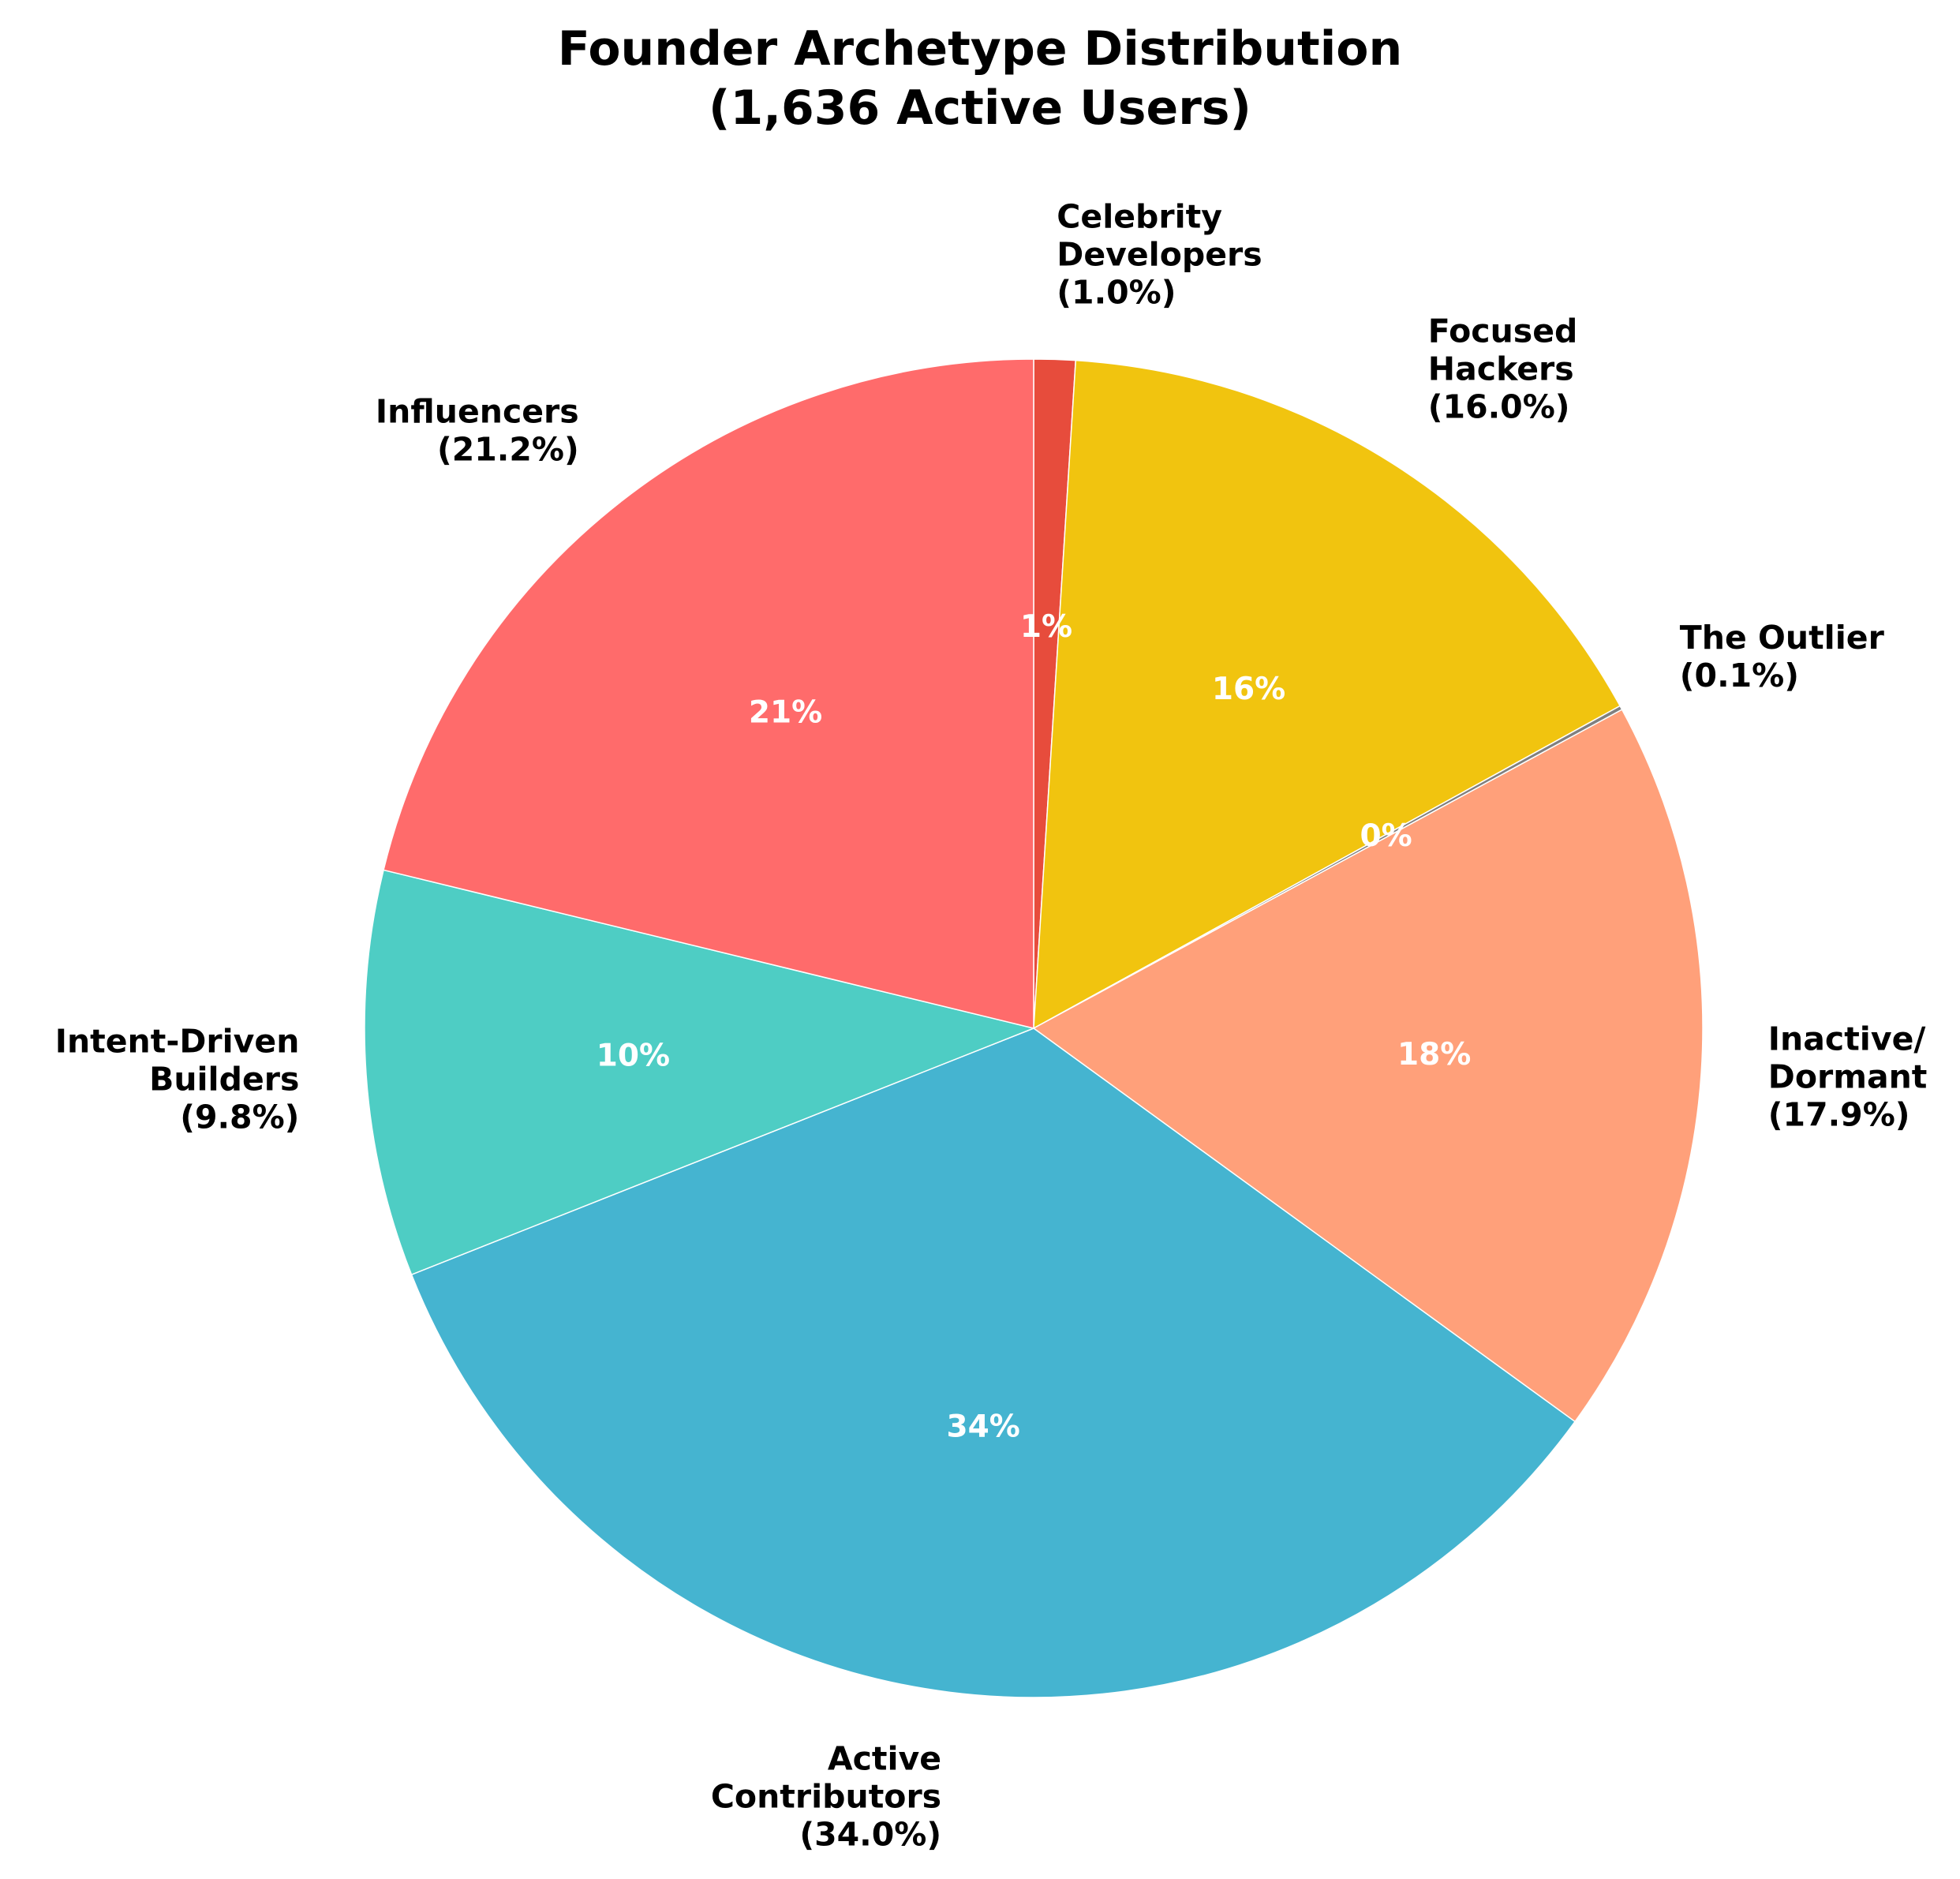  What do you see at coordinates (1116, 293) in the screenshot?
I see `category-label-line: (1.0%)` at bounding box center [1116, 293].